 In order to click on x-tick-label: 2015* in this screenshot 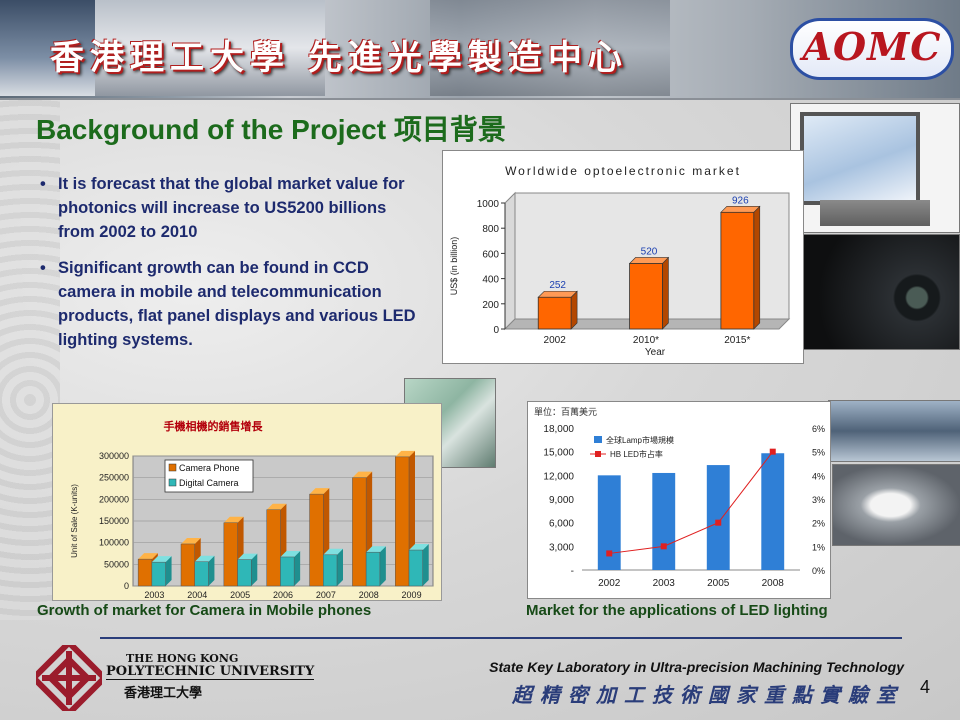, I will do `click(737, 340)`.